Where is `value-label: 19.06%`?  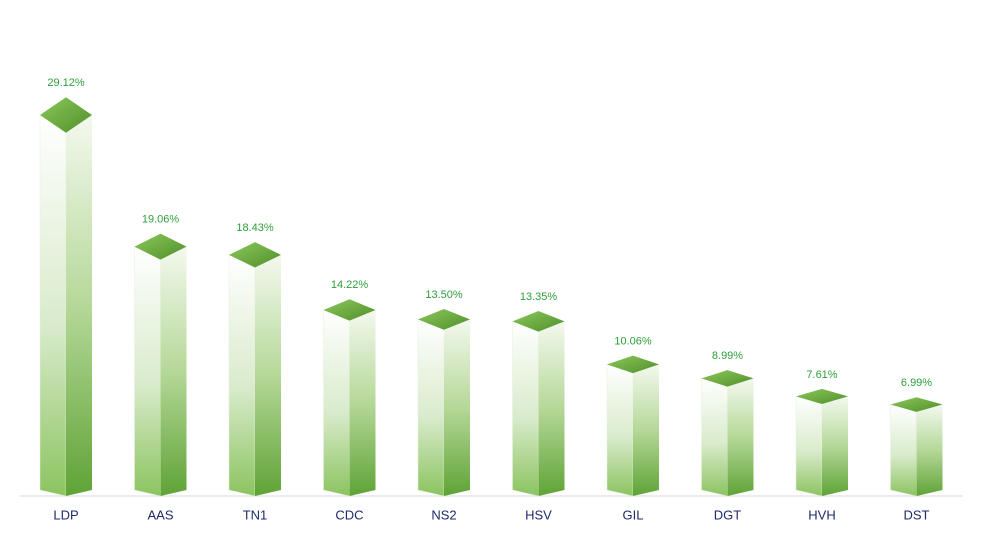
value-label: 19.06% is located at coordinates (161, 220).